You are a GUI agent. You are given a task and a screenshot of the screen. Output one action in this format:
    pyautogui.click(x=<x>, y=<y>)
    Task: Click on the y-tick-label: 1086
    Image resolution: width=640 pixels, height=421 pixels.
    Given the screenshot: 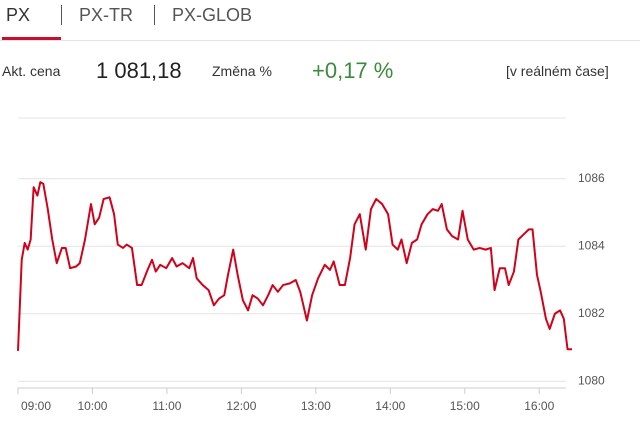 What is the action you would take?
    pyautogui.click(x=591, y=178)
    